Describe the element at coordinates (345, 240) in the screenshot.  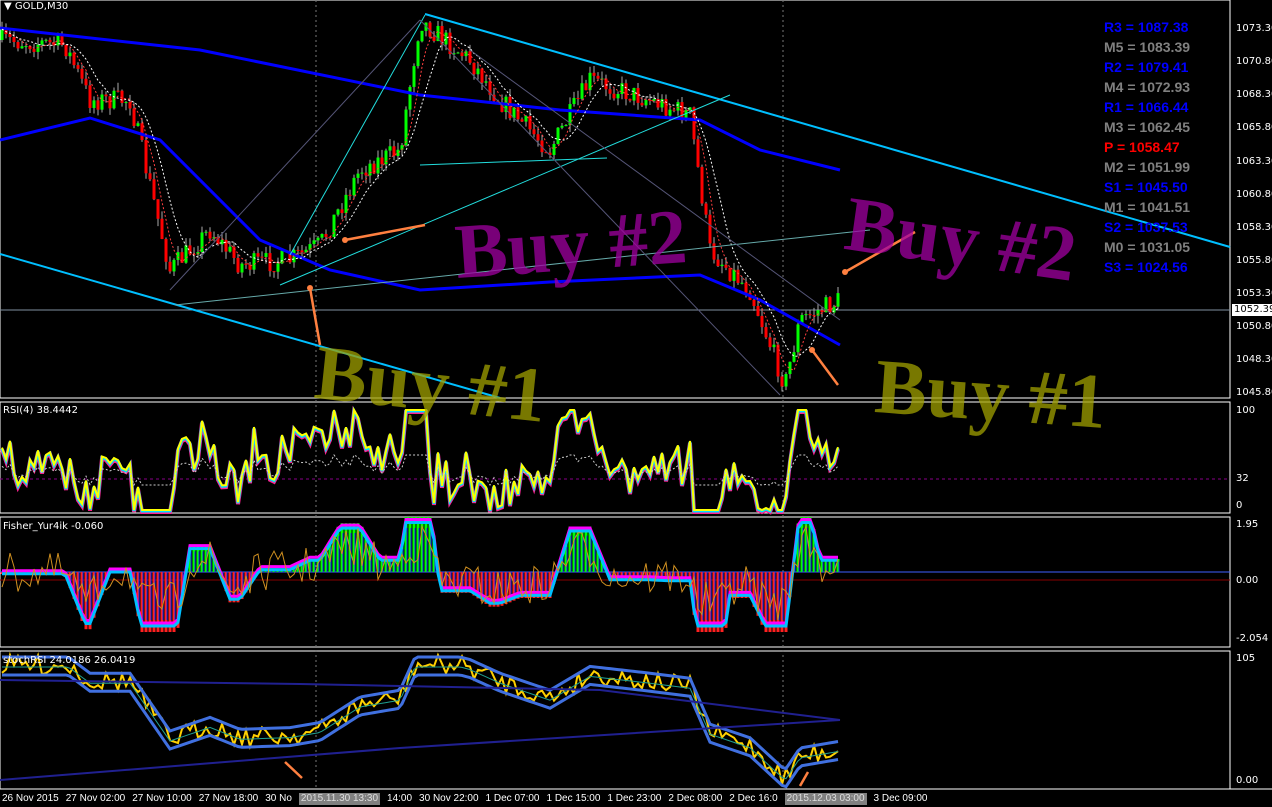
I see `arrow-head-icon` at that location.